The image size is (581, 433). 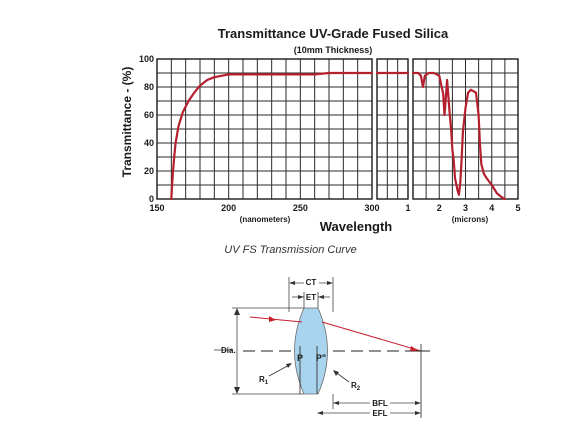 I want to click on y-tick-label: 60, so click(x=149, y=115).